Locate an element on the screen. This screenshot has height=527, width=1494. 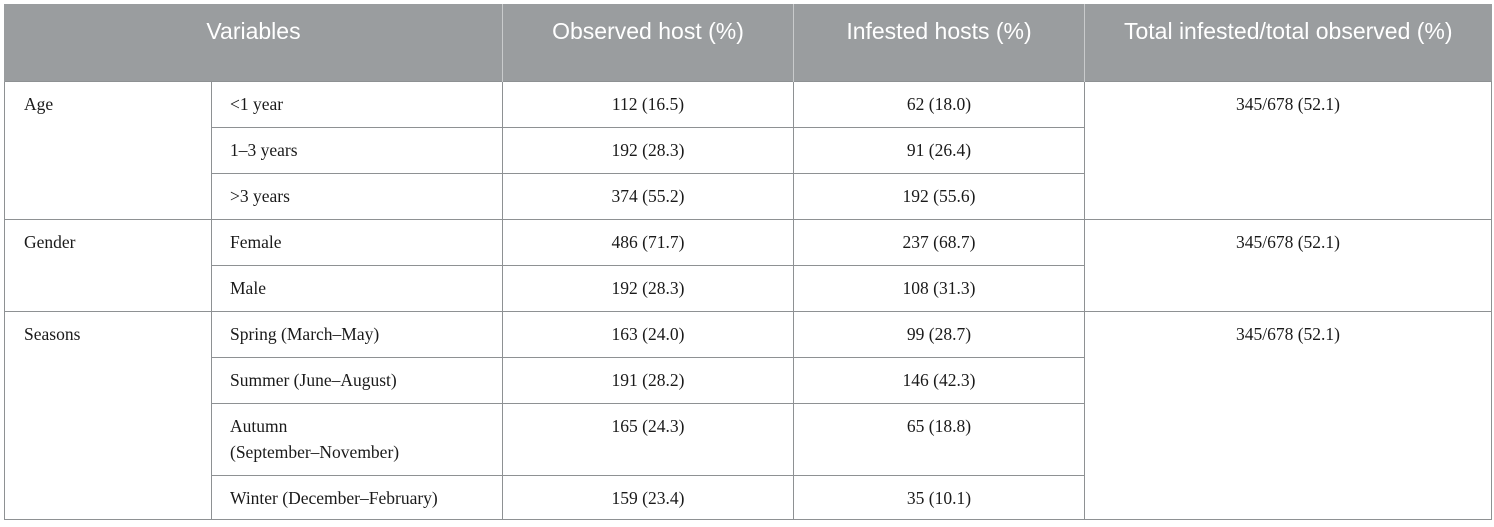
observed-cell: 191 (28.2) is located at coordinates (648, 380).